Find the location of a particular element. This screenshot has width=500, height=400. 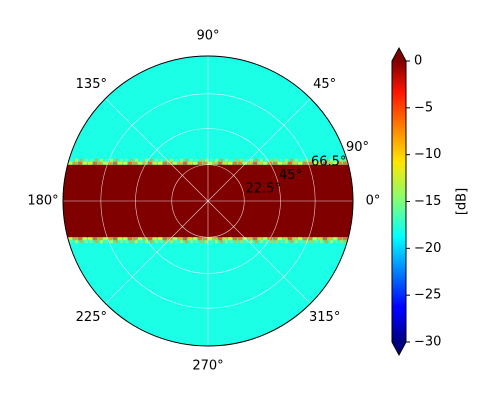

azimuth-label-225: 225° is located at coordinates (91, 317).